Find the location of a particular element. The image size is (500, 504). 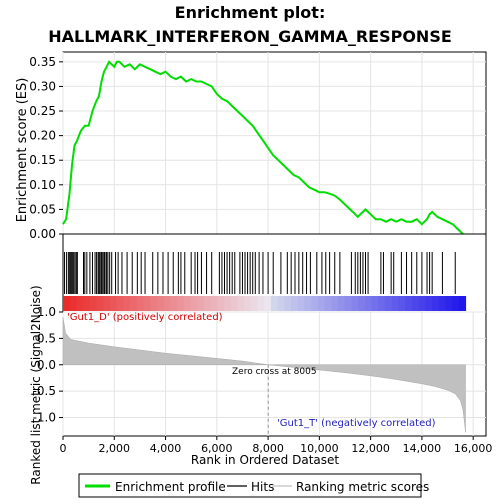

legend-ranking-label: Ranking metric scores is located at coordinates (362, 487).